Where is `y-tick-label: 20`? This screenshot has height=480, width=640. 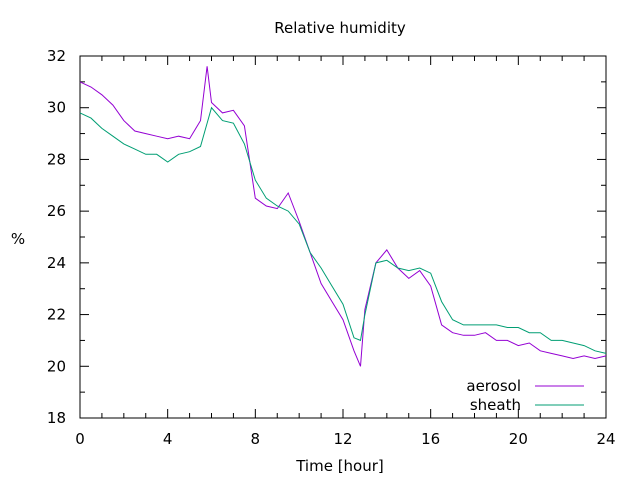 y-tick-label: 20 is located at coordinates (56, 366).